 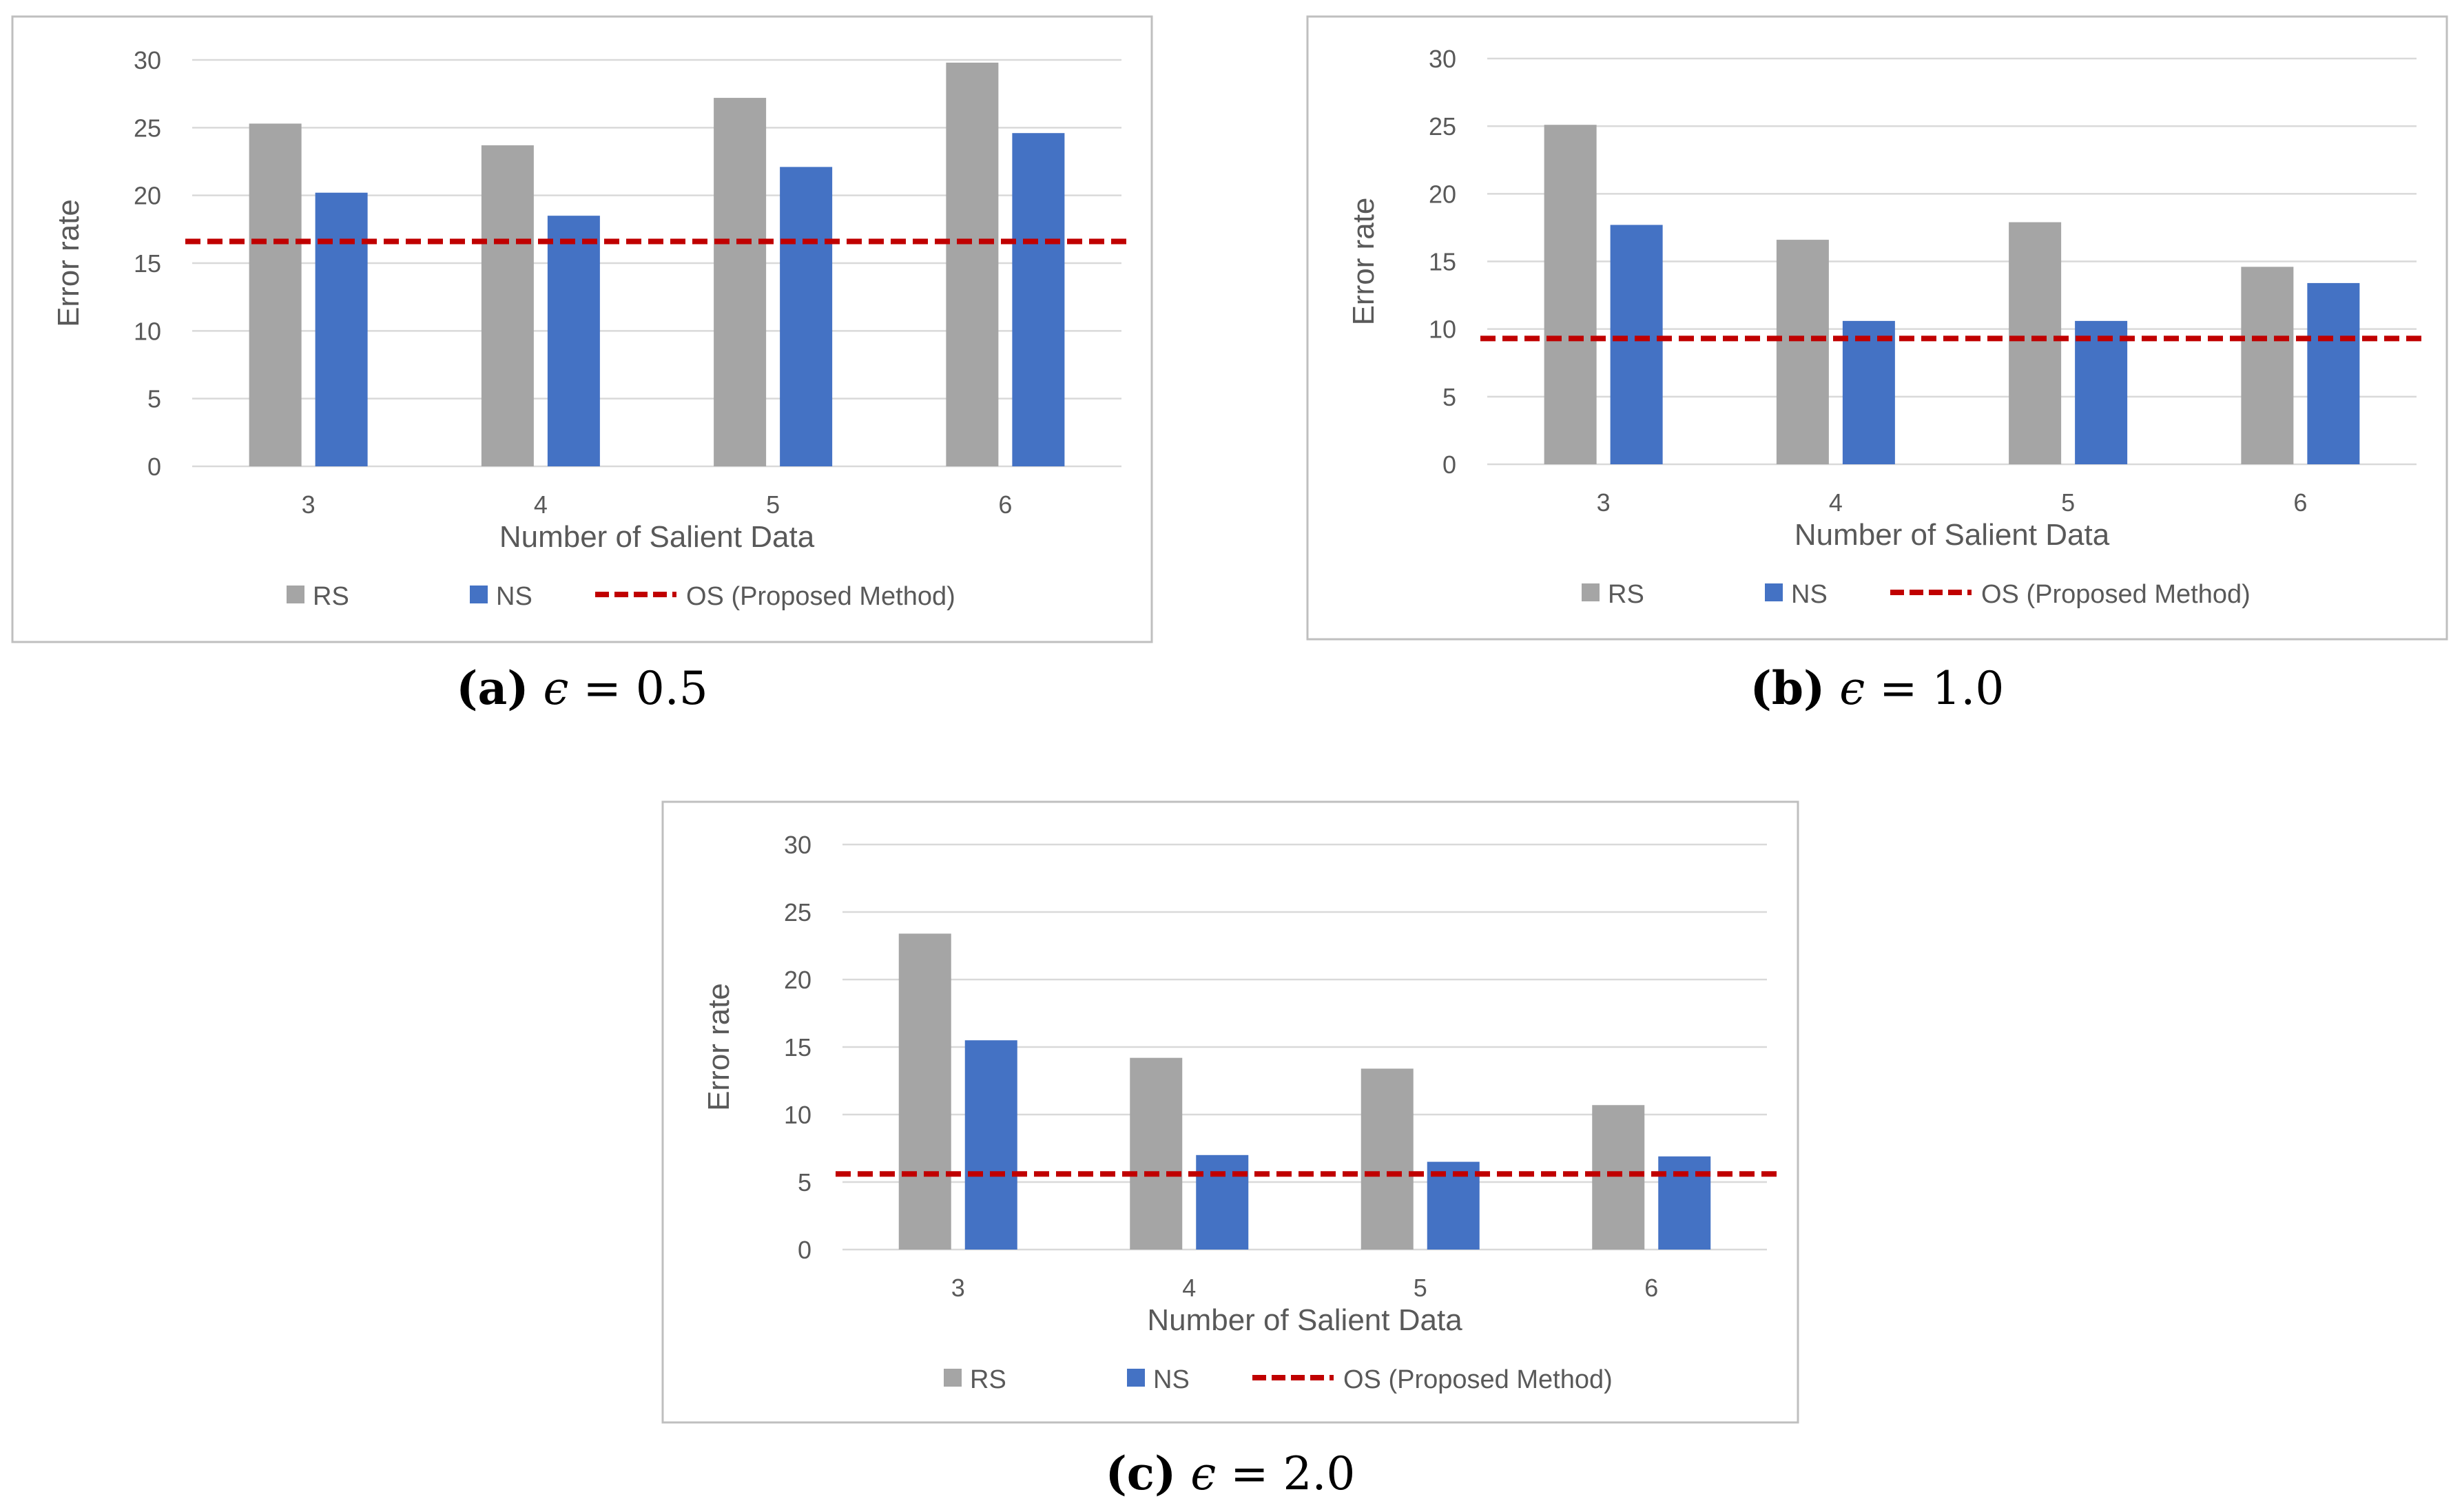 I want to click on y-tick-label-c-20: 20, so click(x=797, y=980).